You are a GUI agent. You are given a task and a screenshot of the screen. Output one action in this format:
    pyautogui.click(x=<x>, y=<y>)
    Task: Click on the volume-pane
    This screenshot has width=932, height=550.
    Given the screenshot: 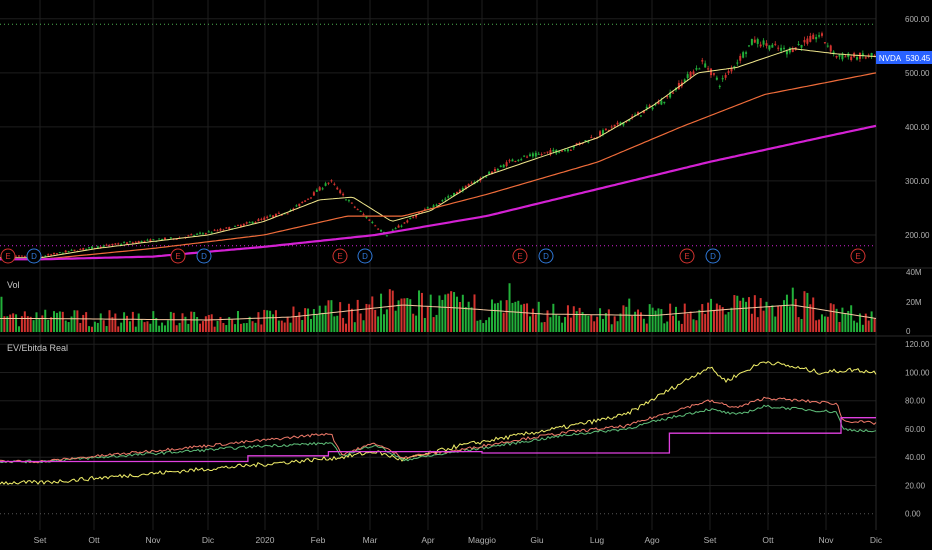 What is the action you would take?
    pyautogui.click(x=438, y=307)
    